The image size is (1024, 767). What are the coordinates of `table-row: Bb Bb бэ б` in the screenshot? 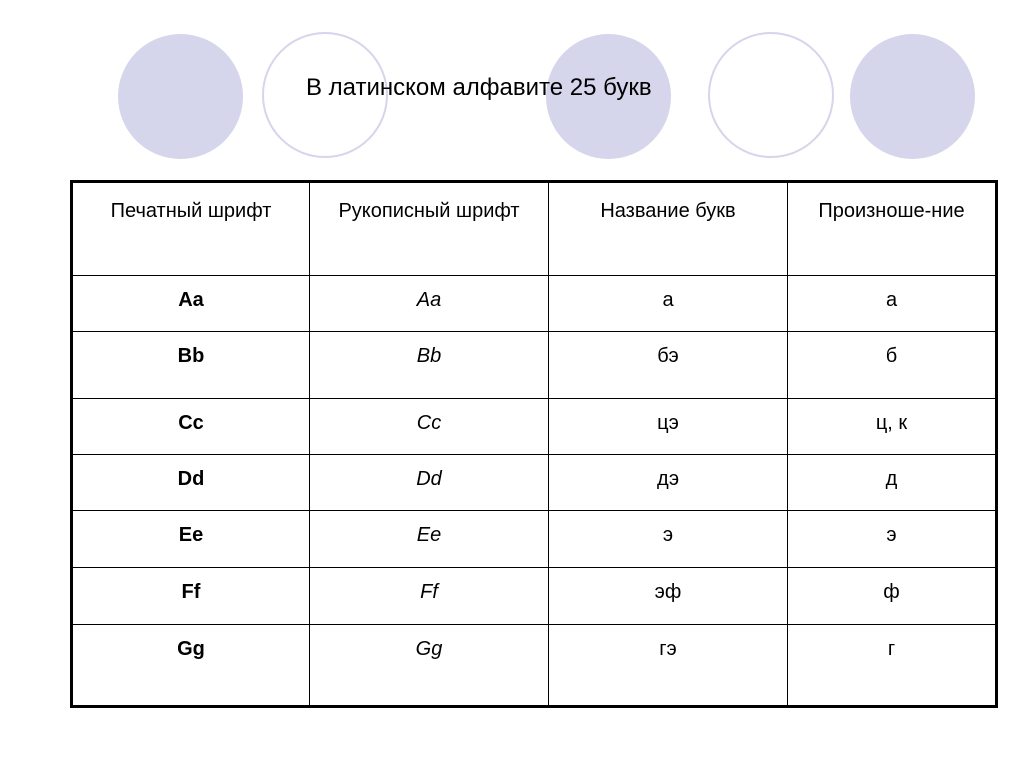 It's located at (534, 365).